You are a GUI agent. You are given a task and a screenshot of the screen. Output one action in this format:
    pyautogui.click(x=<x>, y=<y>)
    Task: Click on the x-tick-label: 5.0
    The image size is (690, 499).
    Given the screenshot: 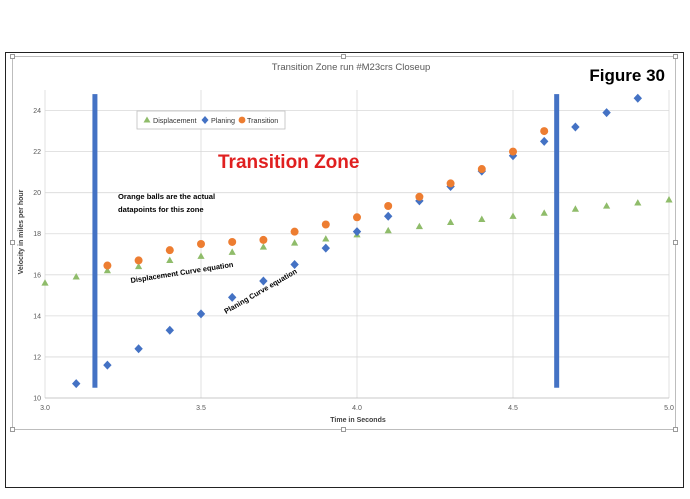 What is the action you would take?
    pyautogui.click(x=669, y=408)
    